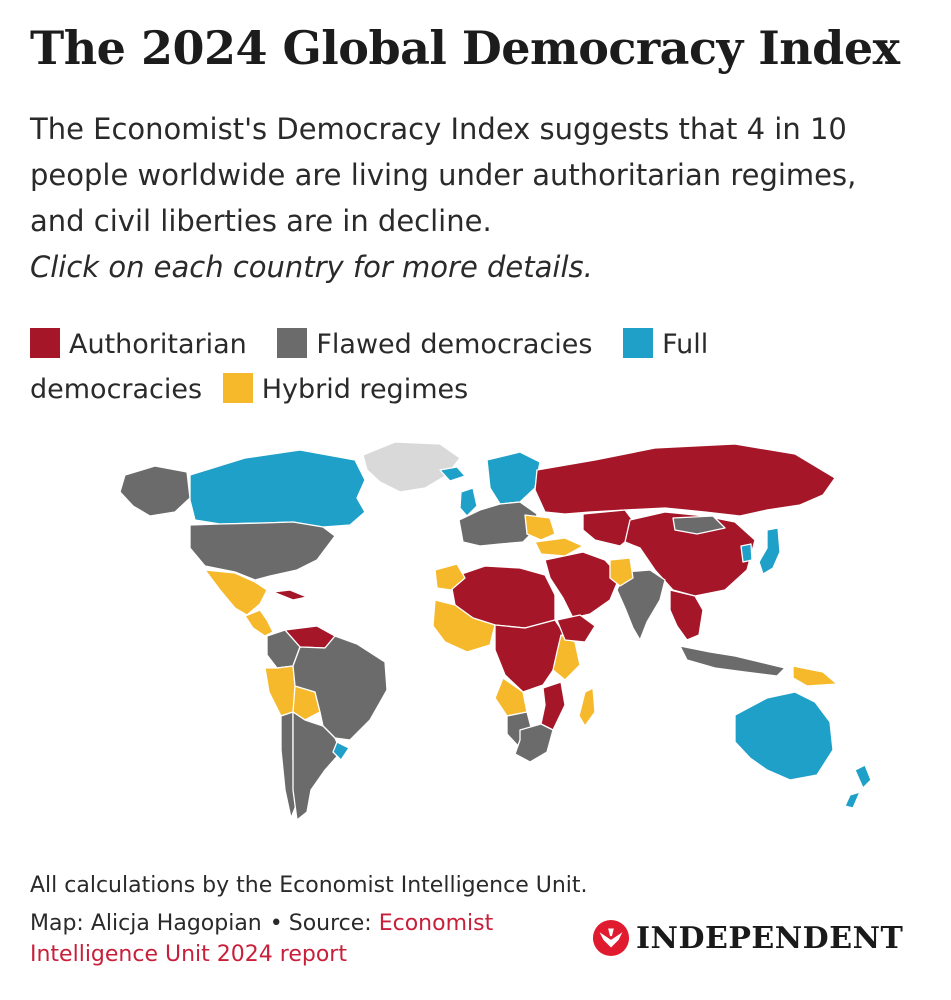  I want to click on legend-label: Full, so click(685, 344).